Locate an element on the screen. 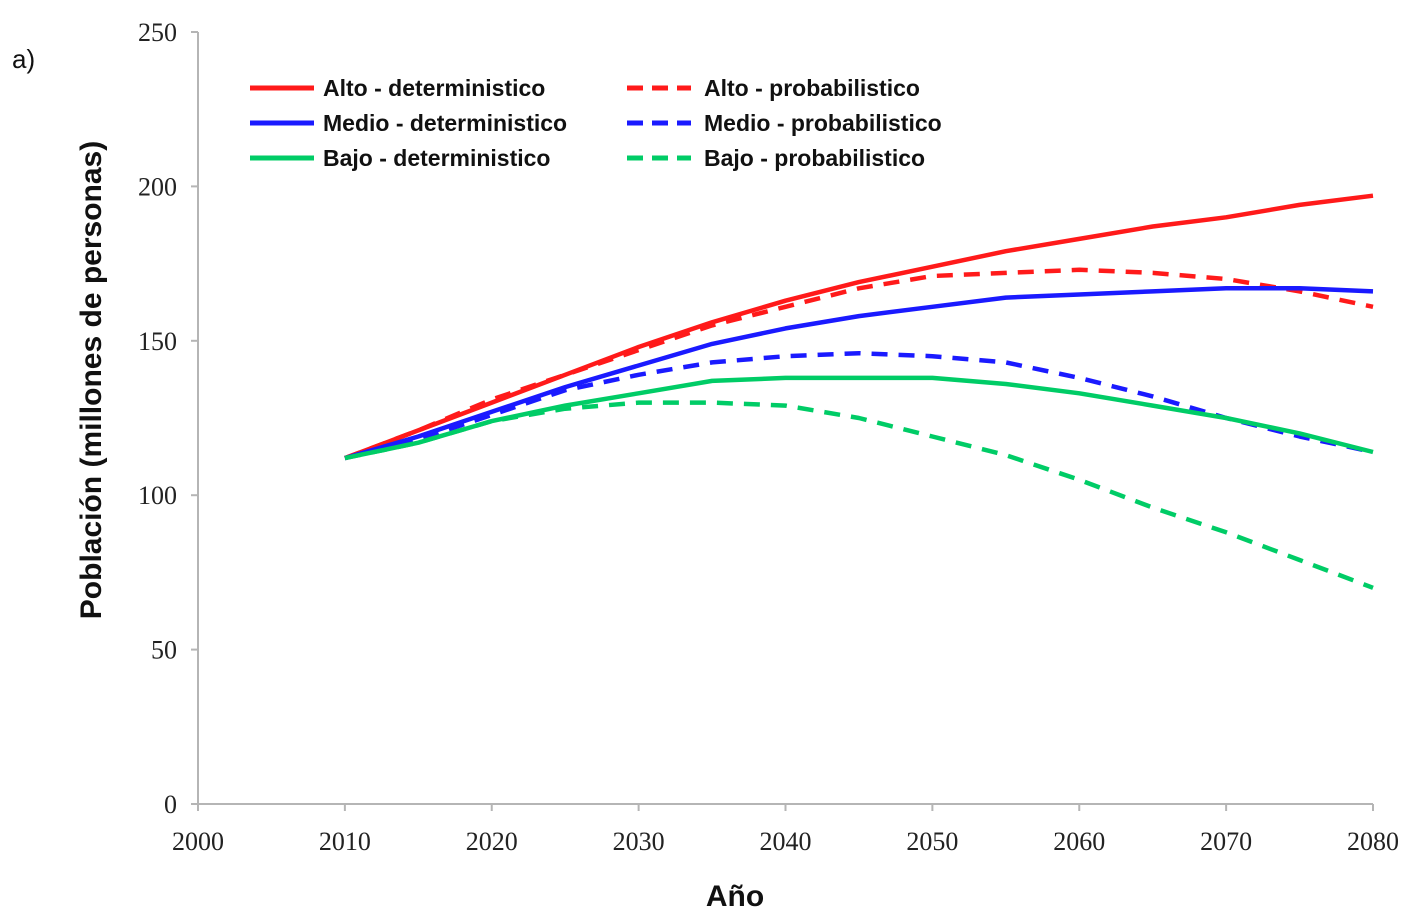 The width and height of the screenshot is (1425, 914). y-tick-label: 150 is located at coordinates (157, 341).